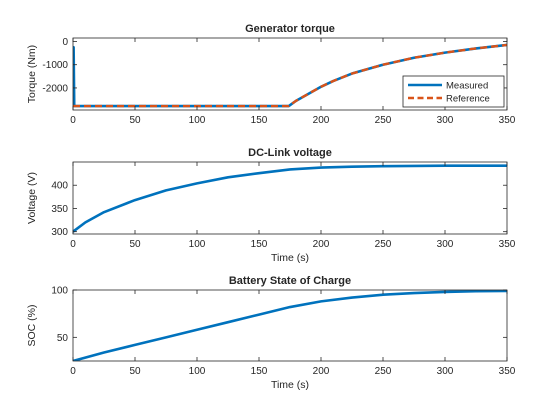  What do you see at coordinates (55, 88) in the screenshot?
I see `y-tick-label: -2000` at bounding box center [55, 88].